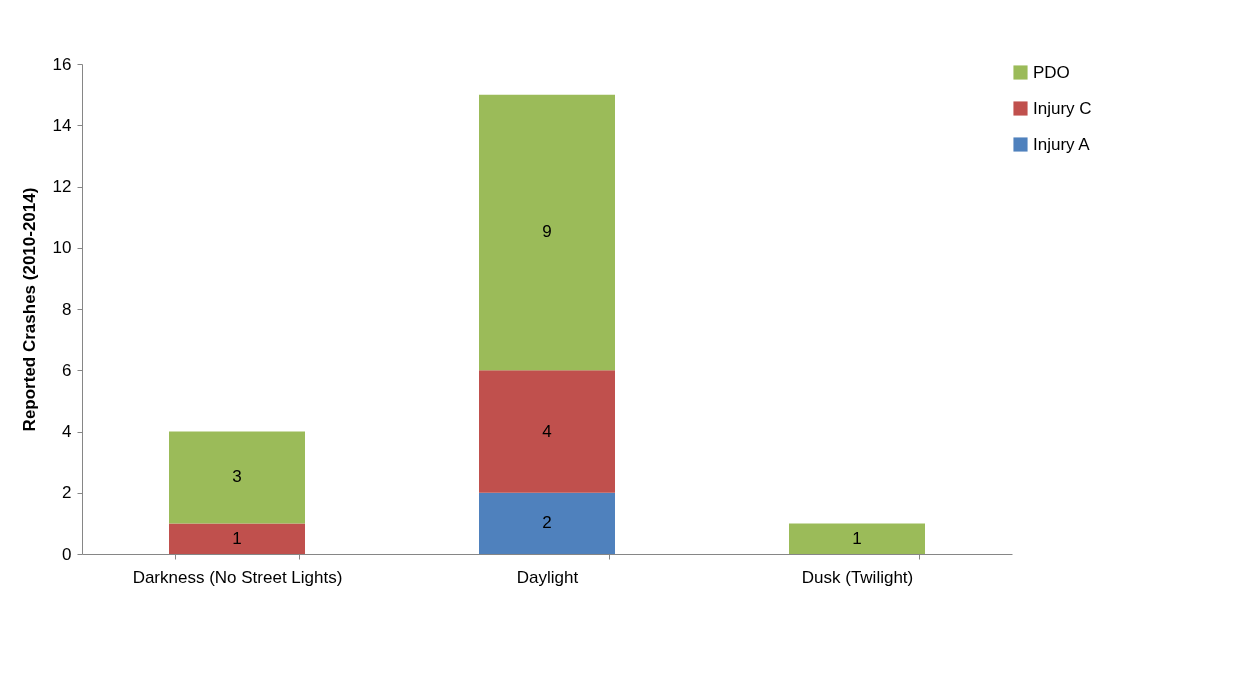  What do you see at coordinates (67, 370) in the screenshot?
I see `y-tick-label: 6` at bounding box center [67, 370].